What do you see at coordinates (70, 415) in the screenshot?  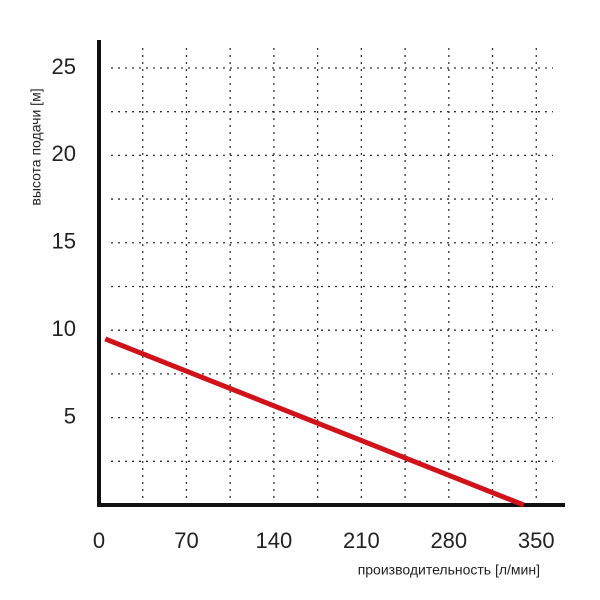 I see `y-tick-label: 5` at bounding box center [70, 415].